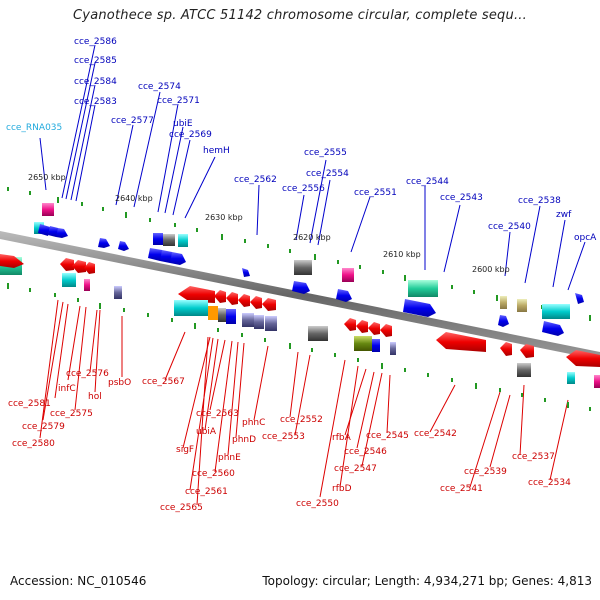 The width and height of the screenshot is (600, 600). What do you see at coordinates (206, 492) in the screenshot?
I see `gene-label: cce_2561` at bounding box center [206, 492].